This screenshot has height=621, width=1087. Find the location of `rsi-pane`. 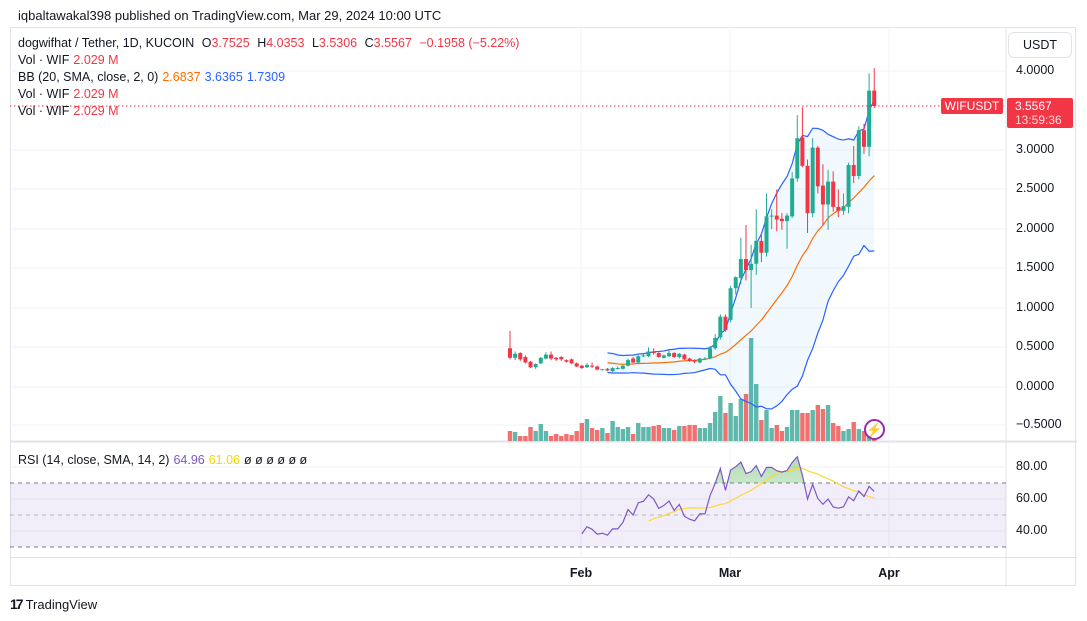

rsi-pane is located at coordinates (508, 501).